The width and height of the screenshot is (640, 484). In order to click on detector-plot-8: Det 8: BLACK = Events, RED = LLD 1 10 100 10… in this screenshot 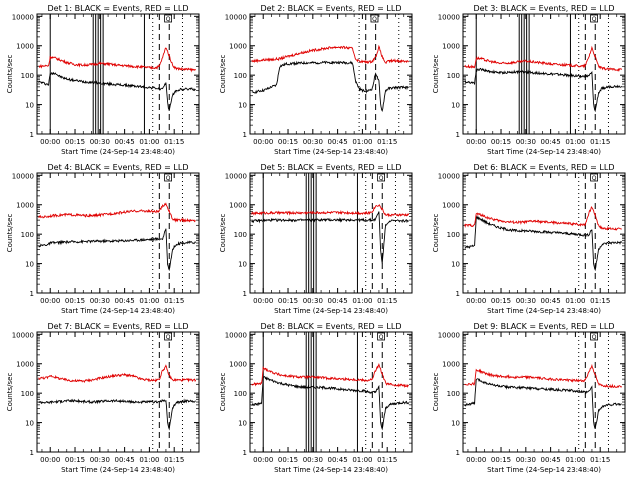, I will do `click(316, 398)`.